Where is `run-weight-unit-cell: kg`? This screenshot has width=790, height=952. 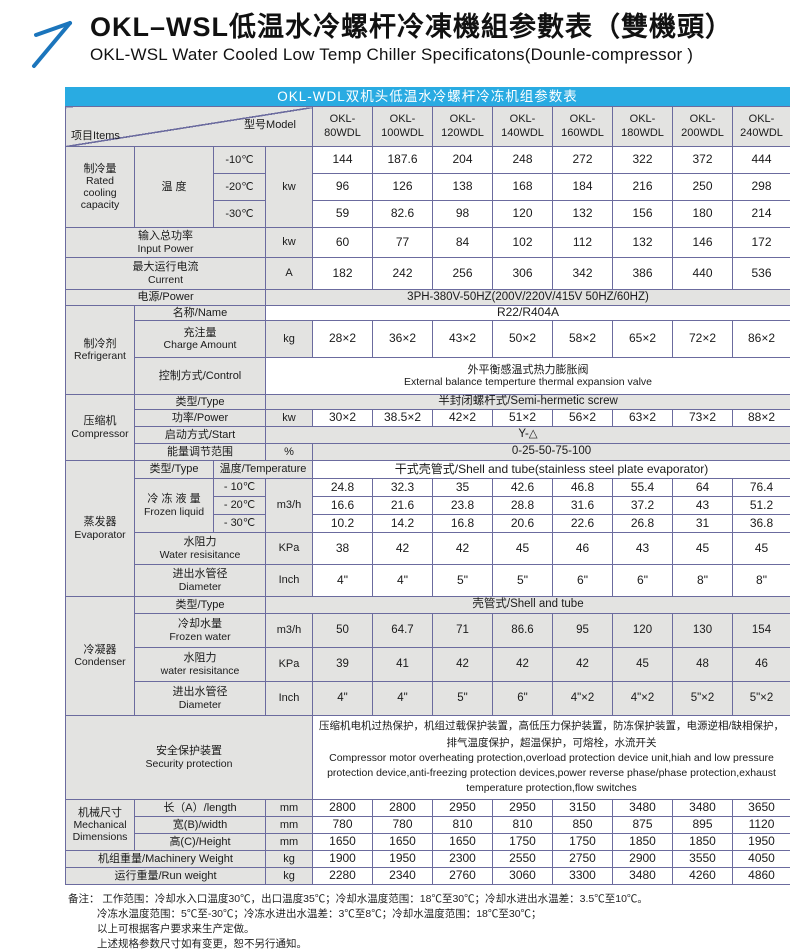 run-weight-unit-cell: kg is located at coordinates (289, 876).